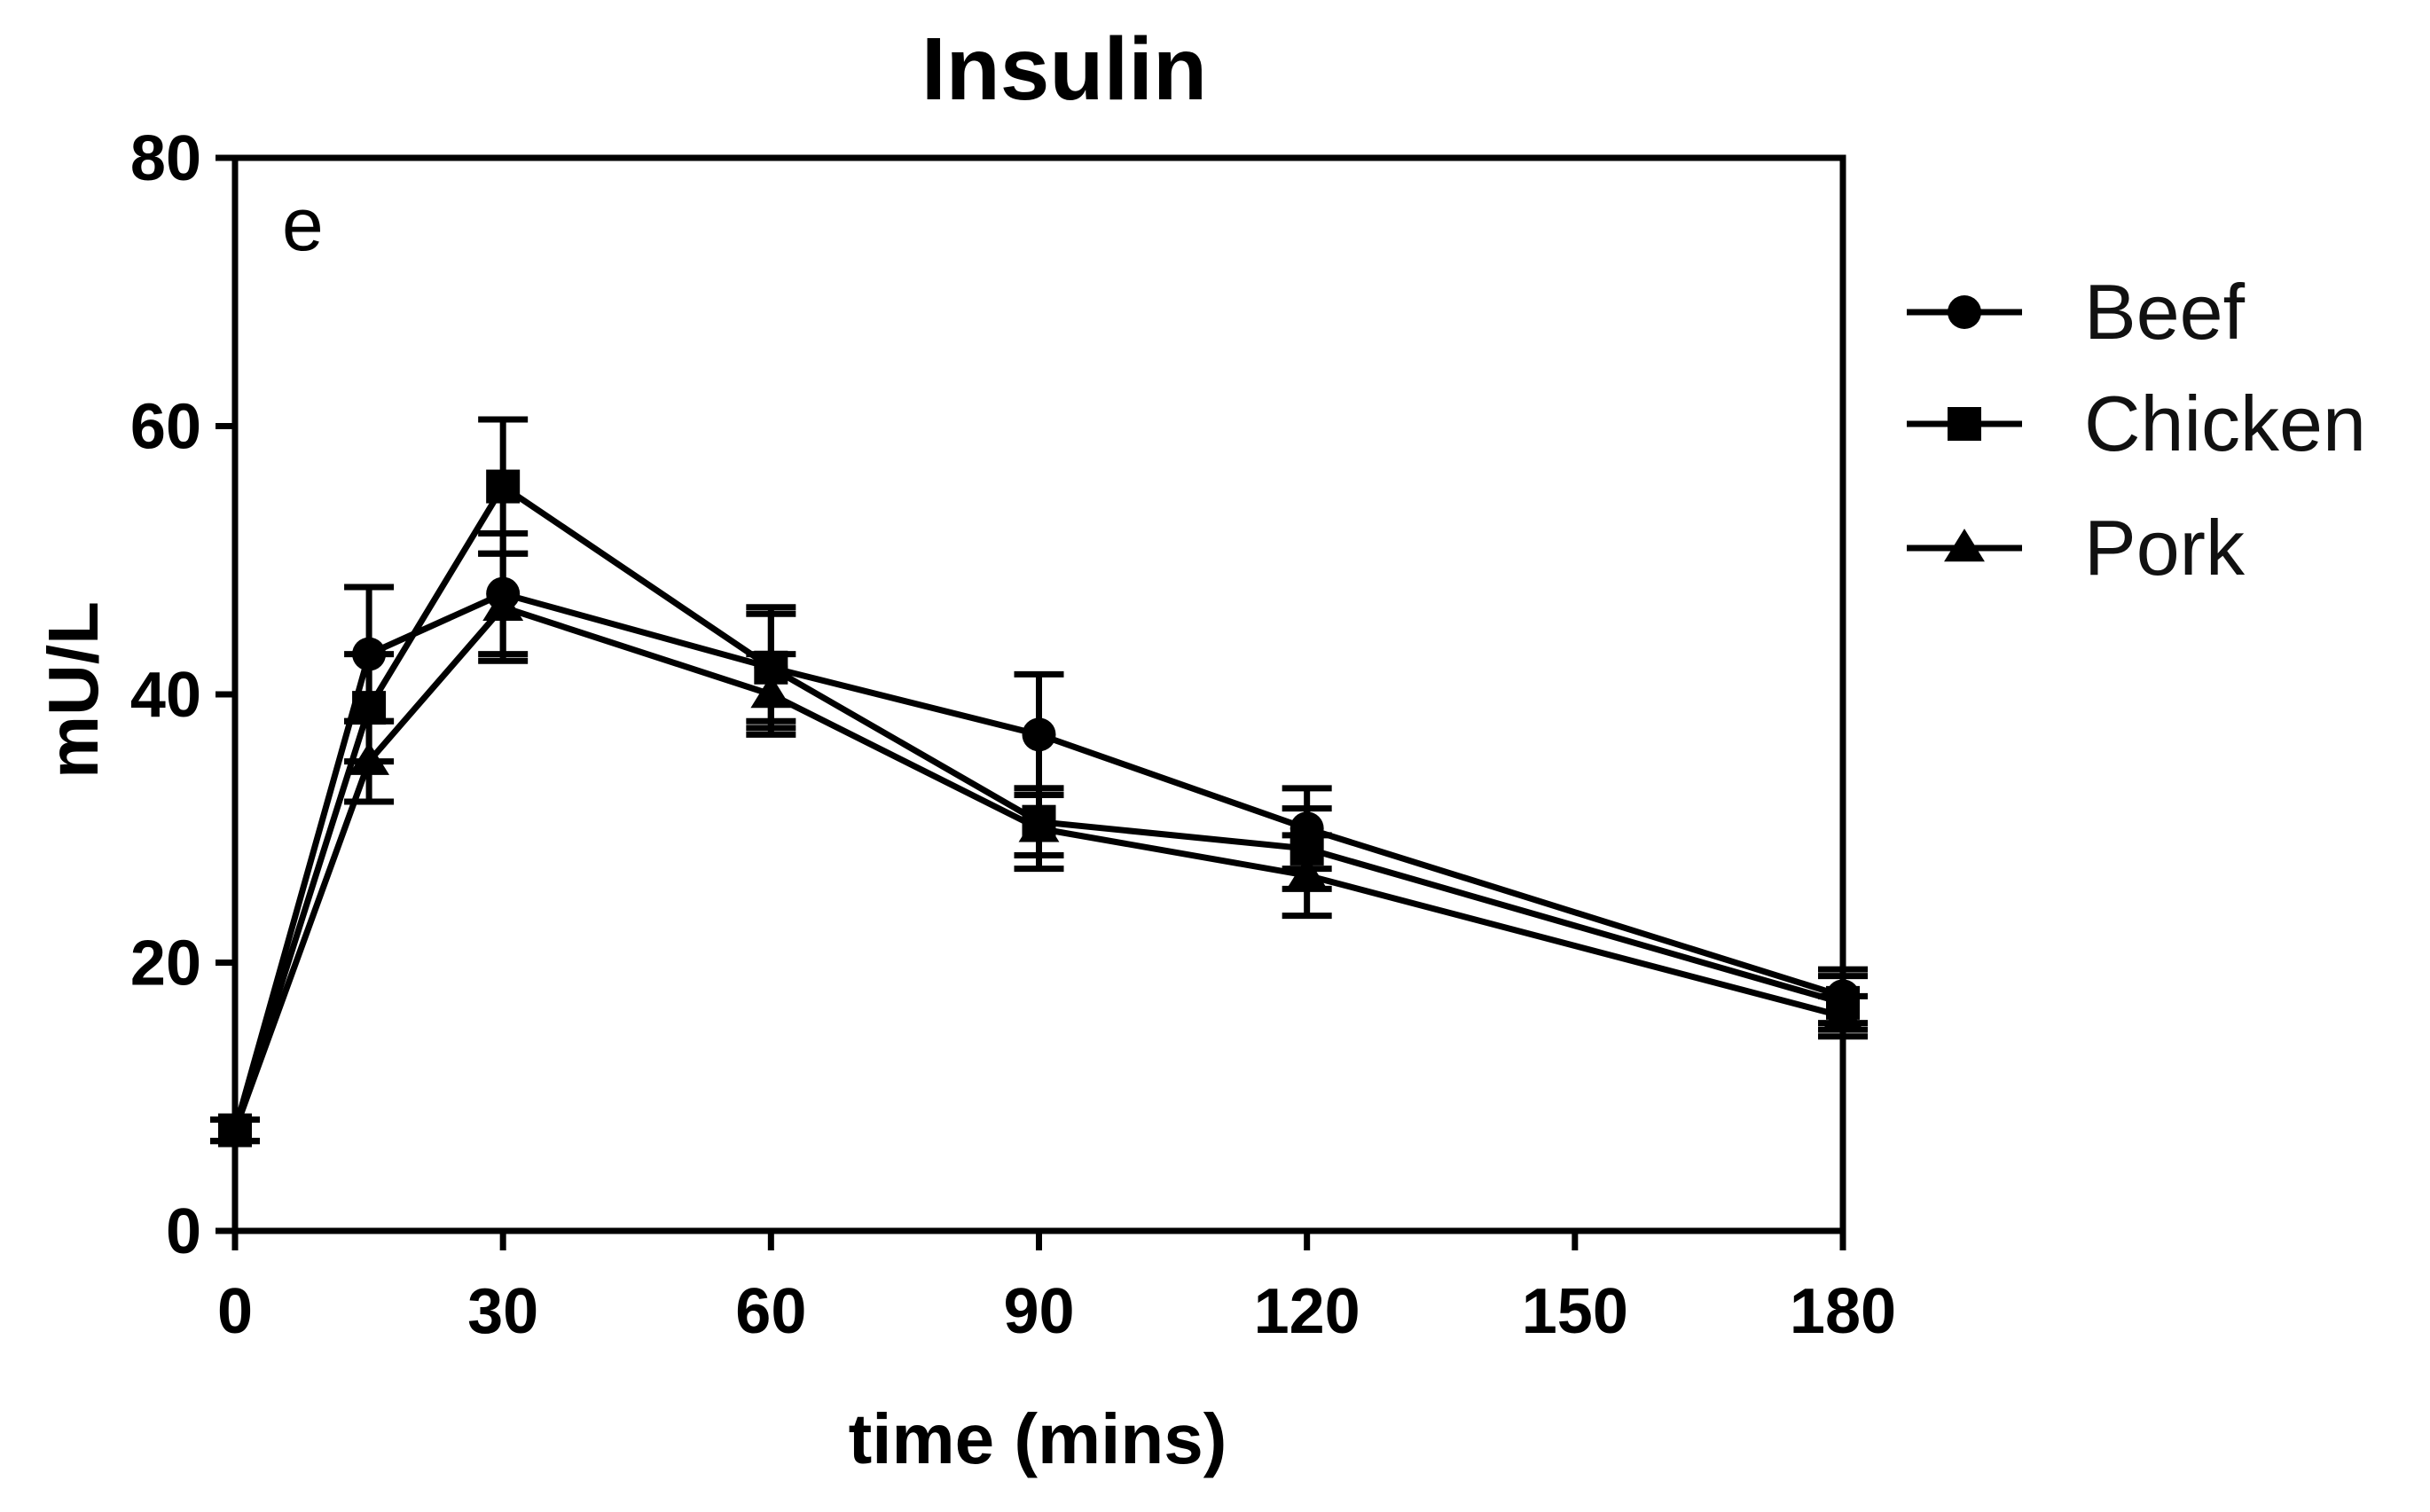 The width and height of the screenshot is (2430, 1512). What do you see at coordinates (183, 1231) in the screenshot?
I see `y-tick-label: 0` at bounding box center [183, 1231].